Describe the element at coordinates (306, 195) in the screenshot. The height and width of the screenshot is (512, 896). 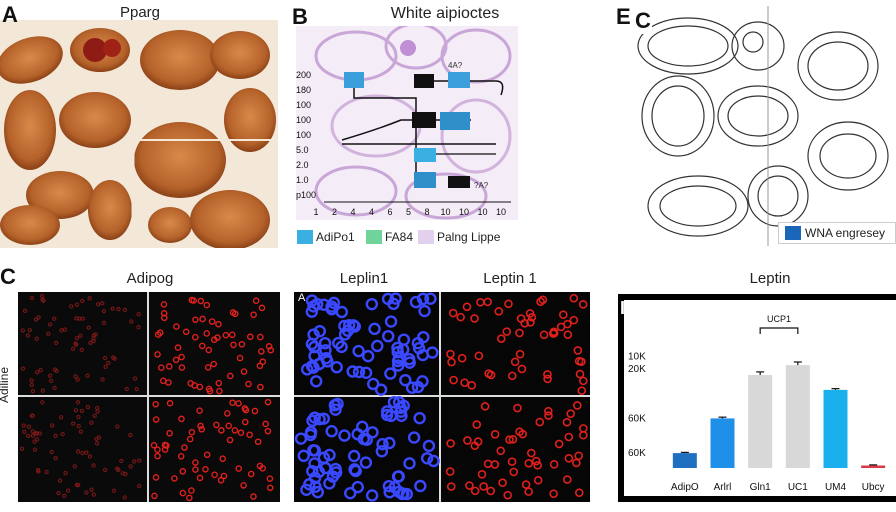
I see `y-tick-label: p100` at that location.